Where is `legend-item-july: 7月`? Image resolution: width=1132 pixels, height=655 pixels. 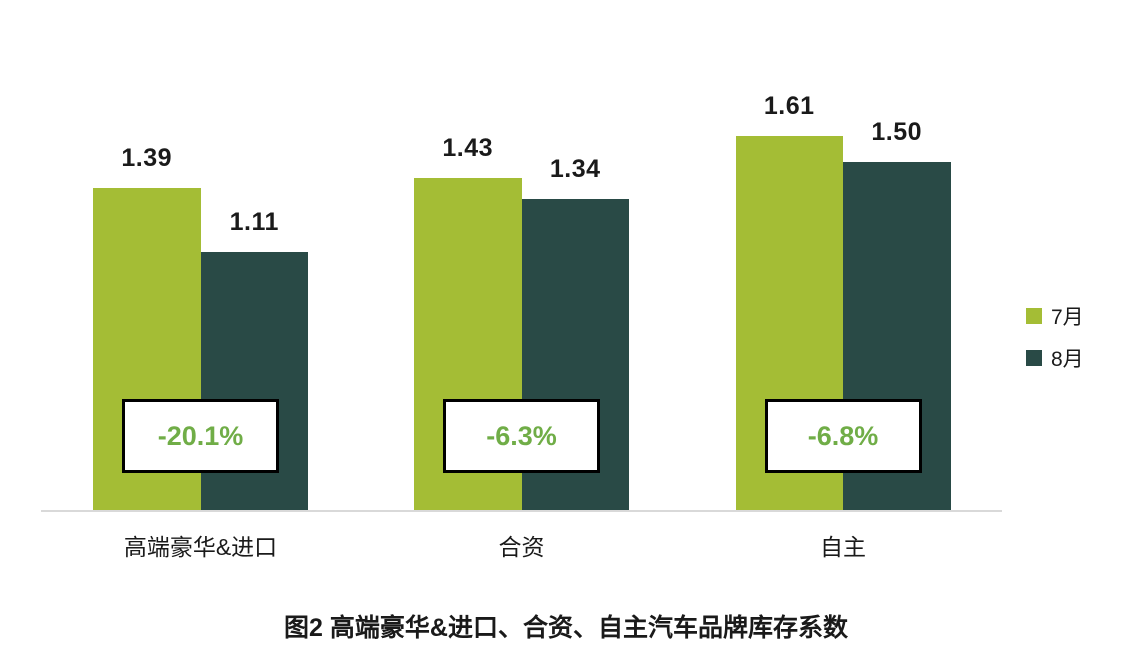 legend-item-july: 7月 is located at coordinates (1055, 316).